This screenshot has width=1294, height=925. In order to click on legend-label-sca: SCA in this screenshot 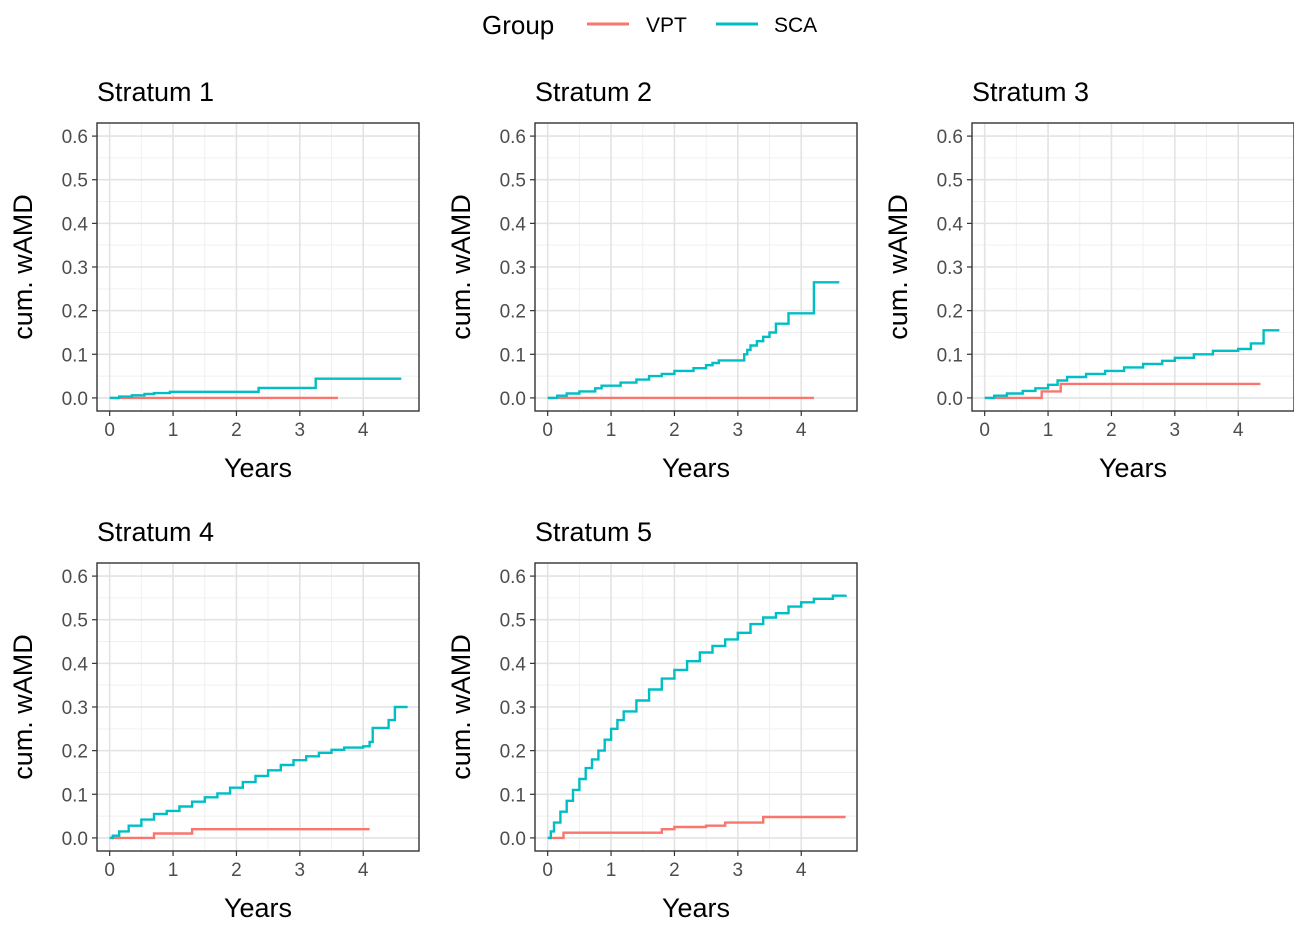, I will do `click(795, 25)`.